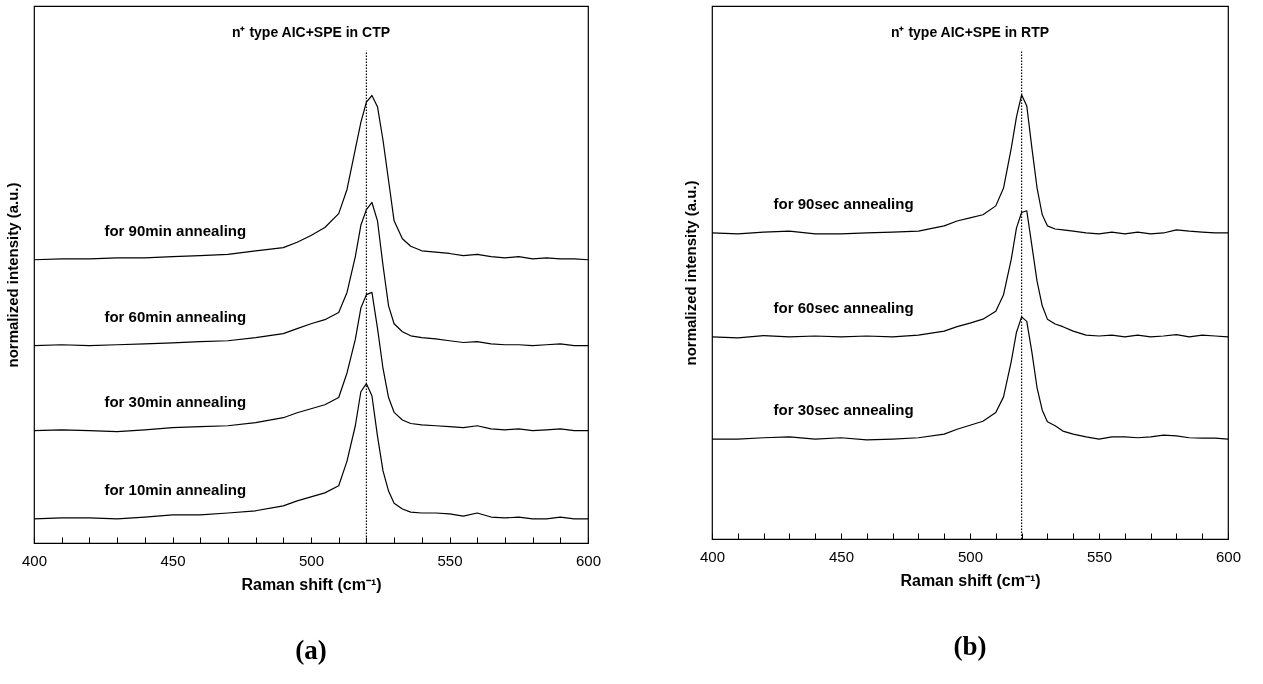 The image size is (1263, 684). I want to click on series-label: for 90sec annealing, so click(843, 204).